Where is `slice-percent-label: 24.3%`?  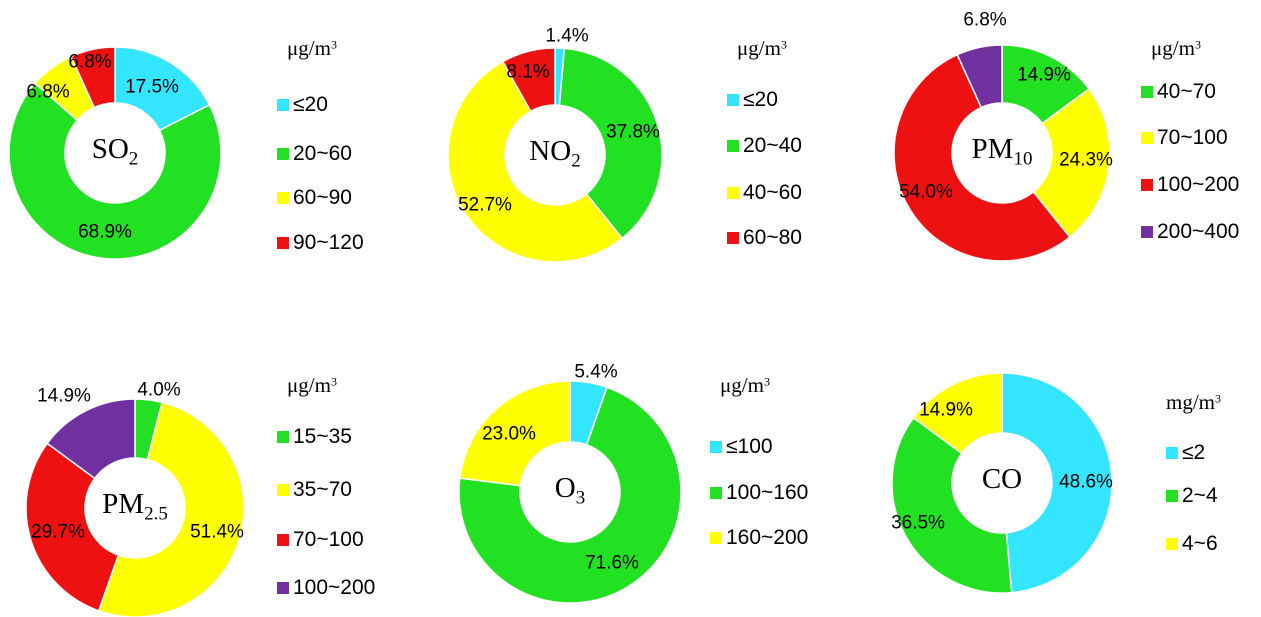 slice-percent-label: 24.3% is located at coordinates (1086, 160).